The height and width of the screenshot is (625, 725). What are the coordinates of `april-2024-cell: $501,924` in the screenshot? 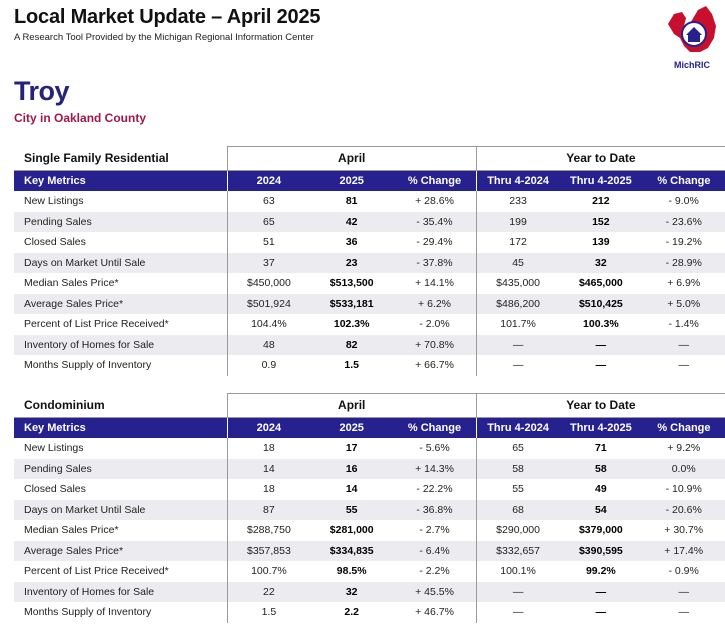 It's located at (268, 303).